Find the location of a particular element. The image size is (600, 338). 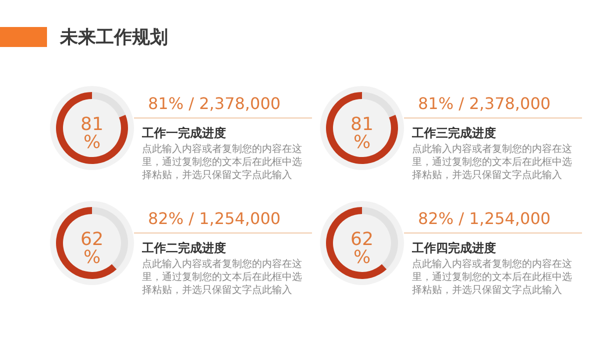

text: 工作三完成进度 is located at coordinates (453, 133).